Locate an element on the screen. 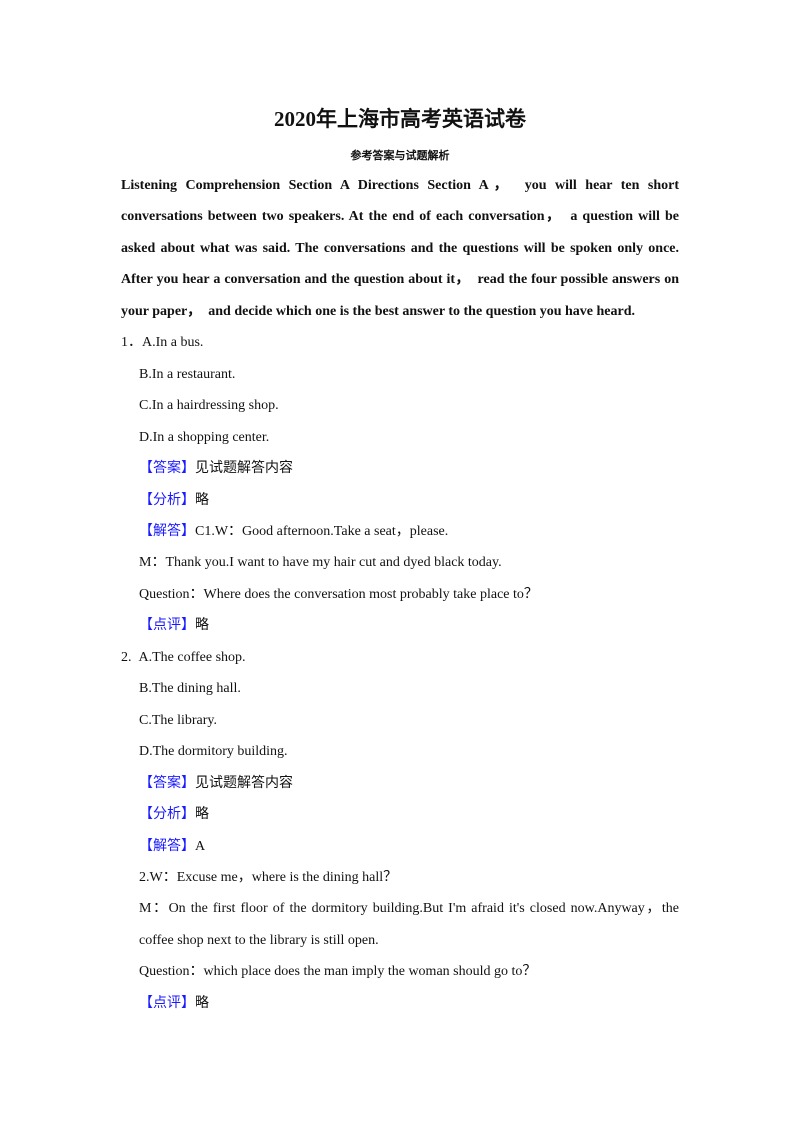 The image size is (800, 1132). q2-option-d: D.The dormitory building. is located at coordinates (213, 752).